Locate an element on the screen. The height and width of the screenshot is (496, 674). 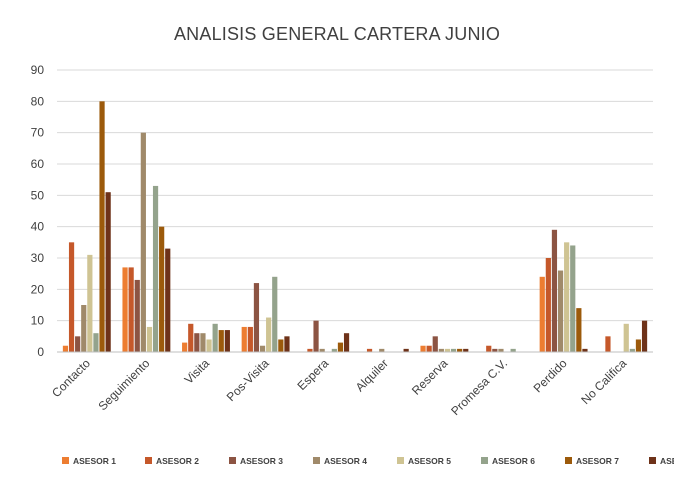
category-label: Pos-Visita is located at coordinates (248, 380).